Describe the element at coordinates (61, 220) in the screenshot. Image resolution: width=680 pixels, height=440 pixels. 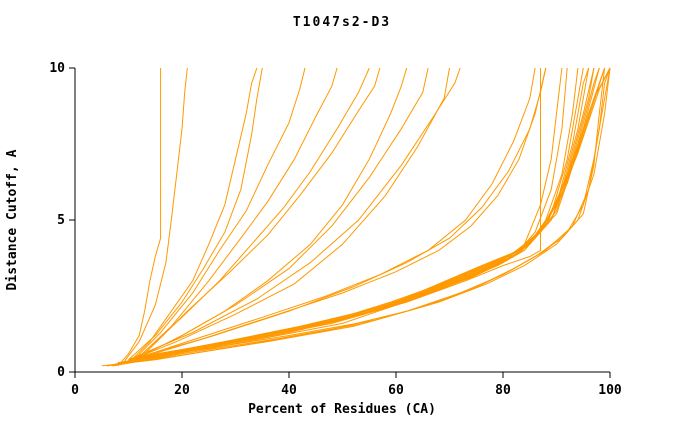
I see `y-axis-tick-label: 5` at that location.